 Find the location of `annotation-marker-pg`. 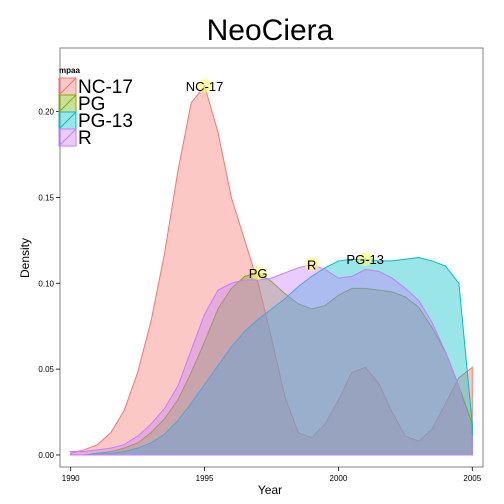

annotation-marker-pg is located at coordinates (258, 272).